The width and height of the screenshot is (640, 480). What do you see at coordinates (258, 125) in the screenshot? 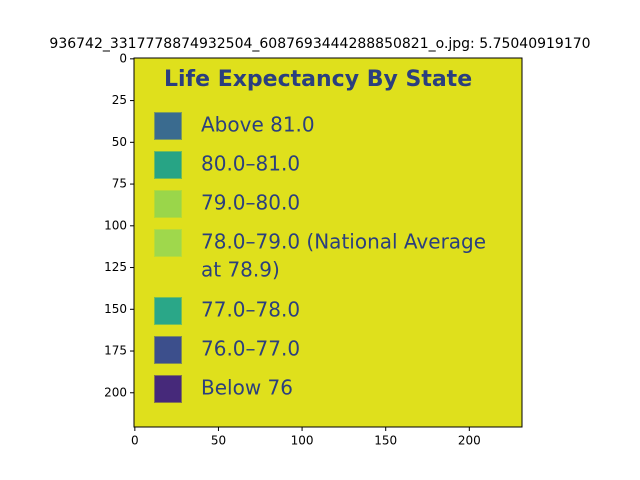
I see `legend-label: Above 81.0` at bounding box center [258, 125].